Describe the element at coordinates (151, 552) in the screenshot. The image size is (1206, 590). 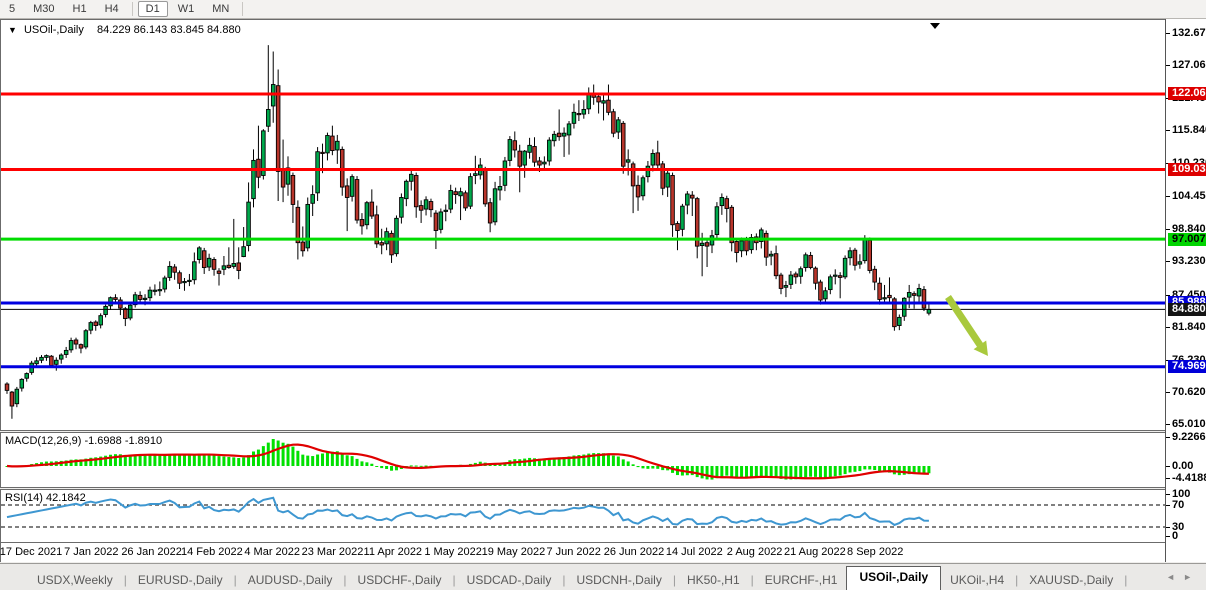
I see `date-tick-label: 26 Jan 2022` at that location.